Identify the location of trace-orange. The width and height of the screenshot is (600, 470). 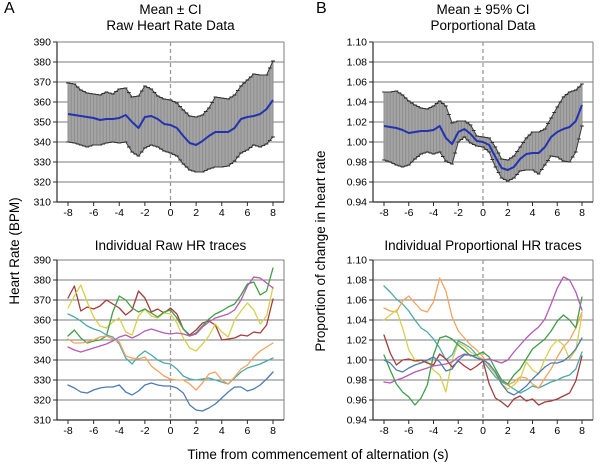
(170, 363).